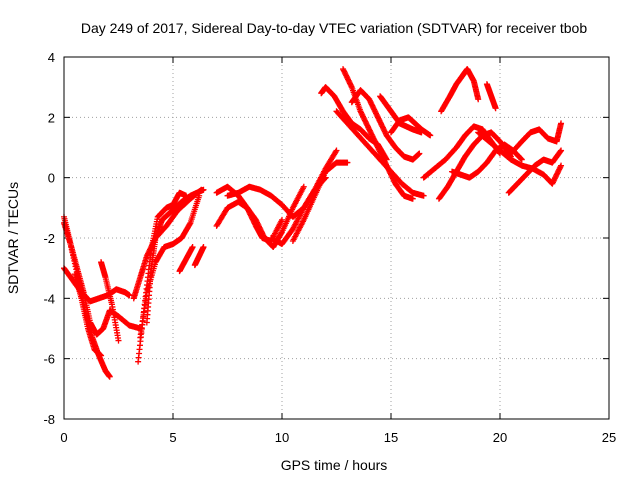 The image size is (640, 480). What do you see at coordinates (282, 437) in the screenshot?
I see `x-tick-label: 10` at bounding box center [282, 437].